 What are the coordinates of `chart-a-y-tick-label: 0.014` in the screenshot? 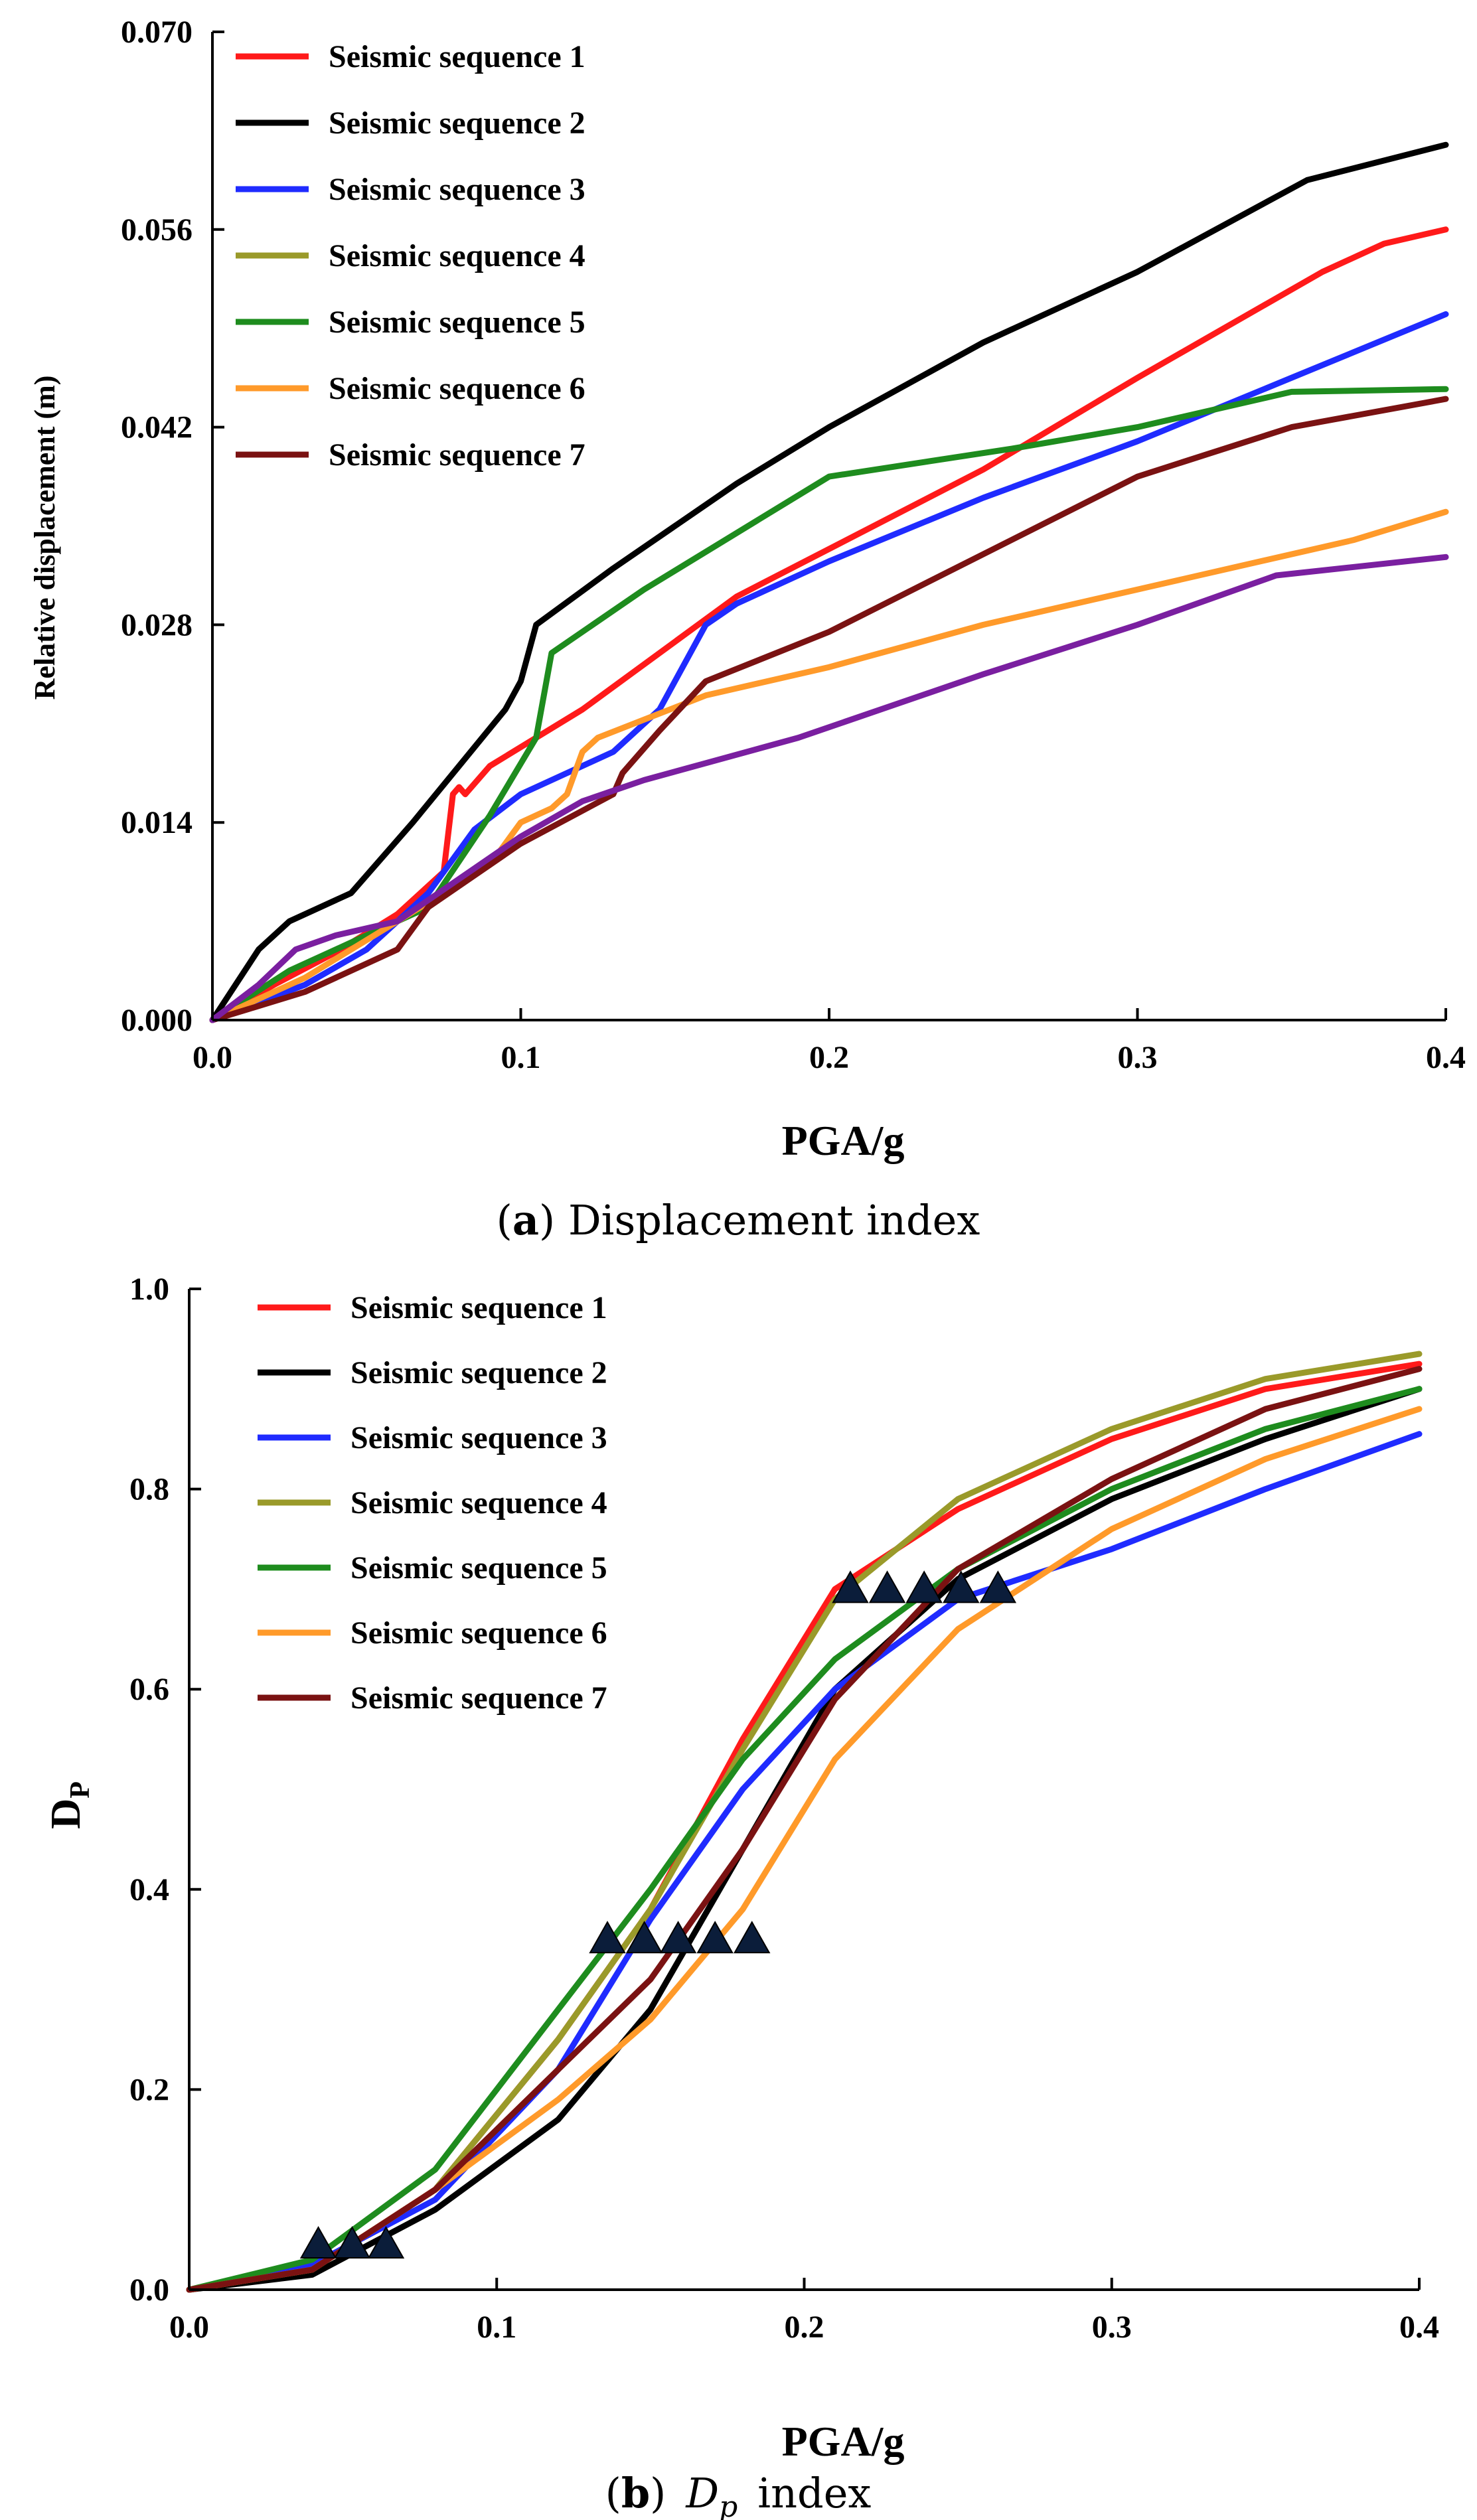 It's located at (157, 822).